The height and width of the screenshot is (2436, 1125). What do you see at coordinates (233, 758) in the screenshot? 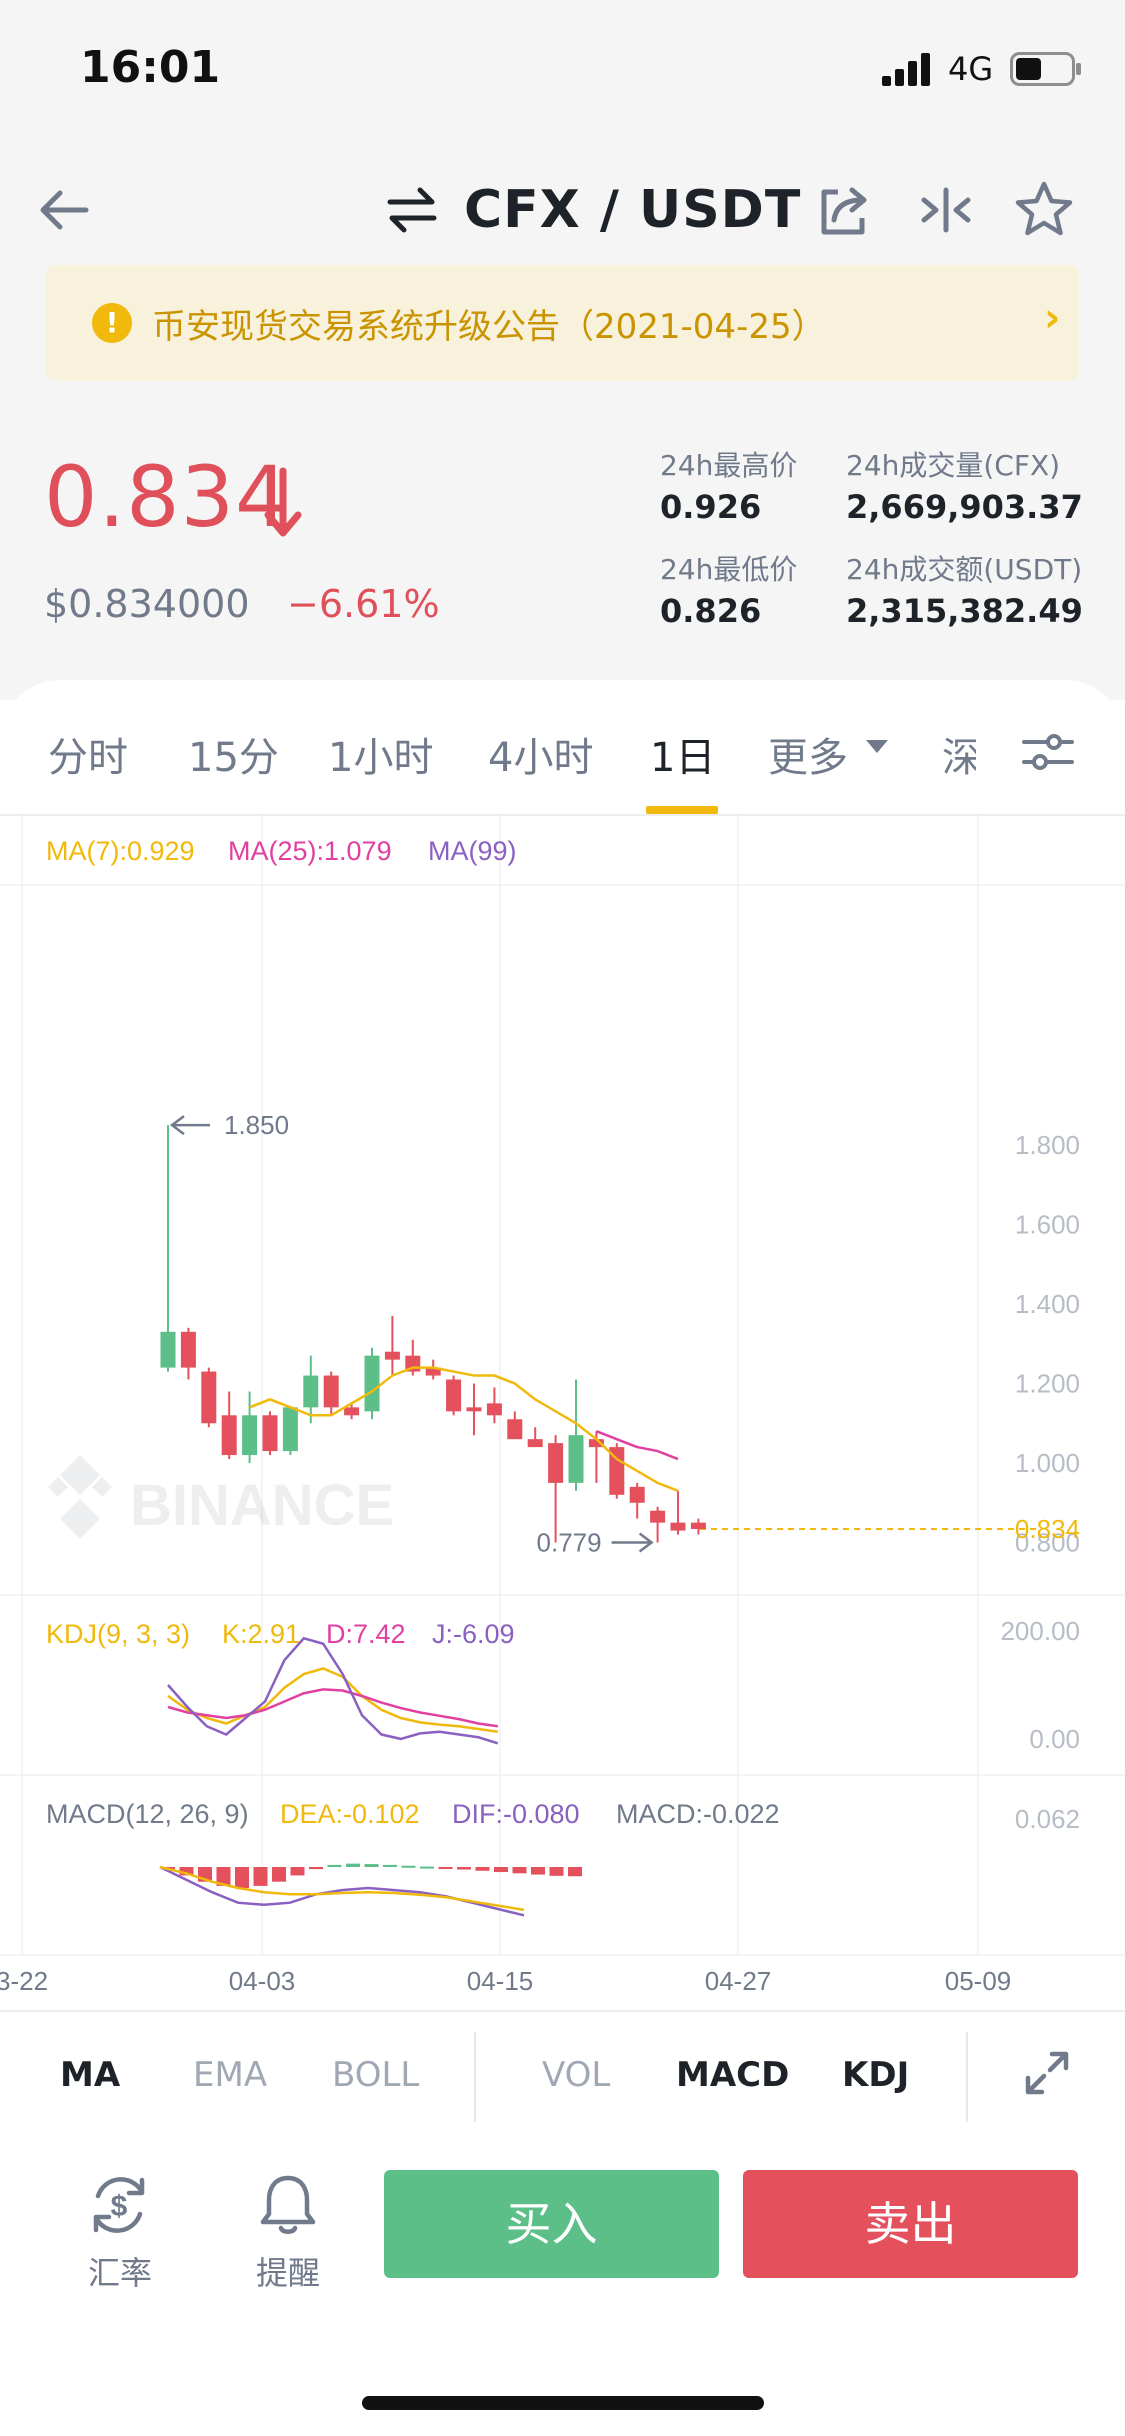
I see `tab-15m: 15分` at bounding box center [233, 758].